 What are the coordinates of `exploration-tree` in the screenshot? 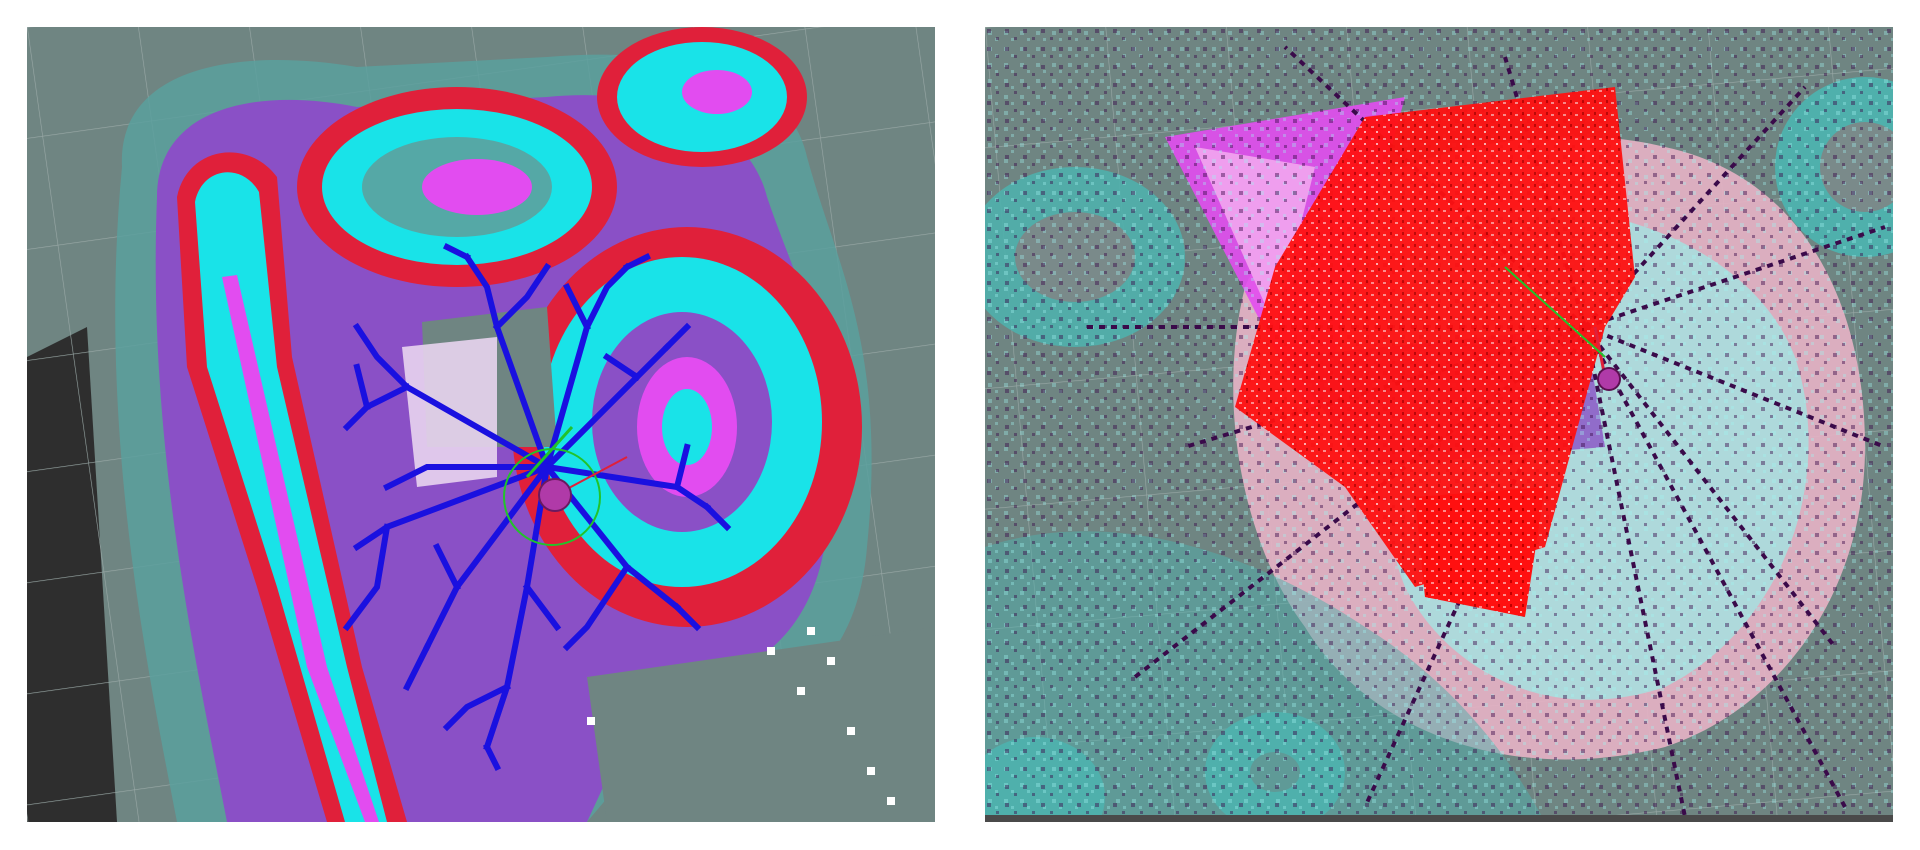 It's located at (537, 507).